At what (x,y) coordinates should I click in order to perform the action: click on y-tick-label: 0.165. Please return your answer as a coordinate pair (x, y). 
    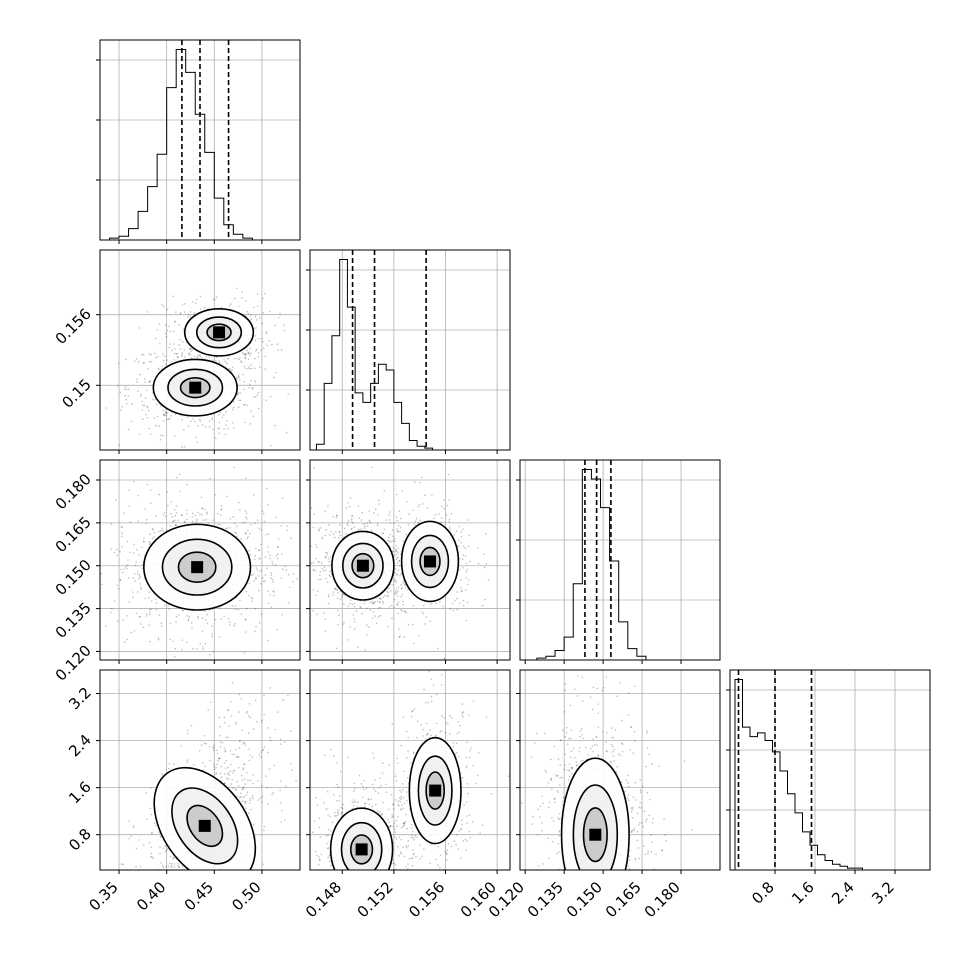
    Looking at the image, I should click on (73, 534).